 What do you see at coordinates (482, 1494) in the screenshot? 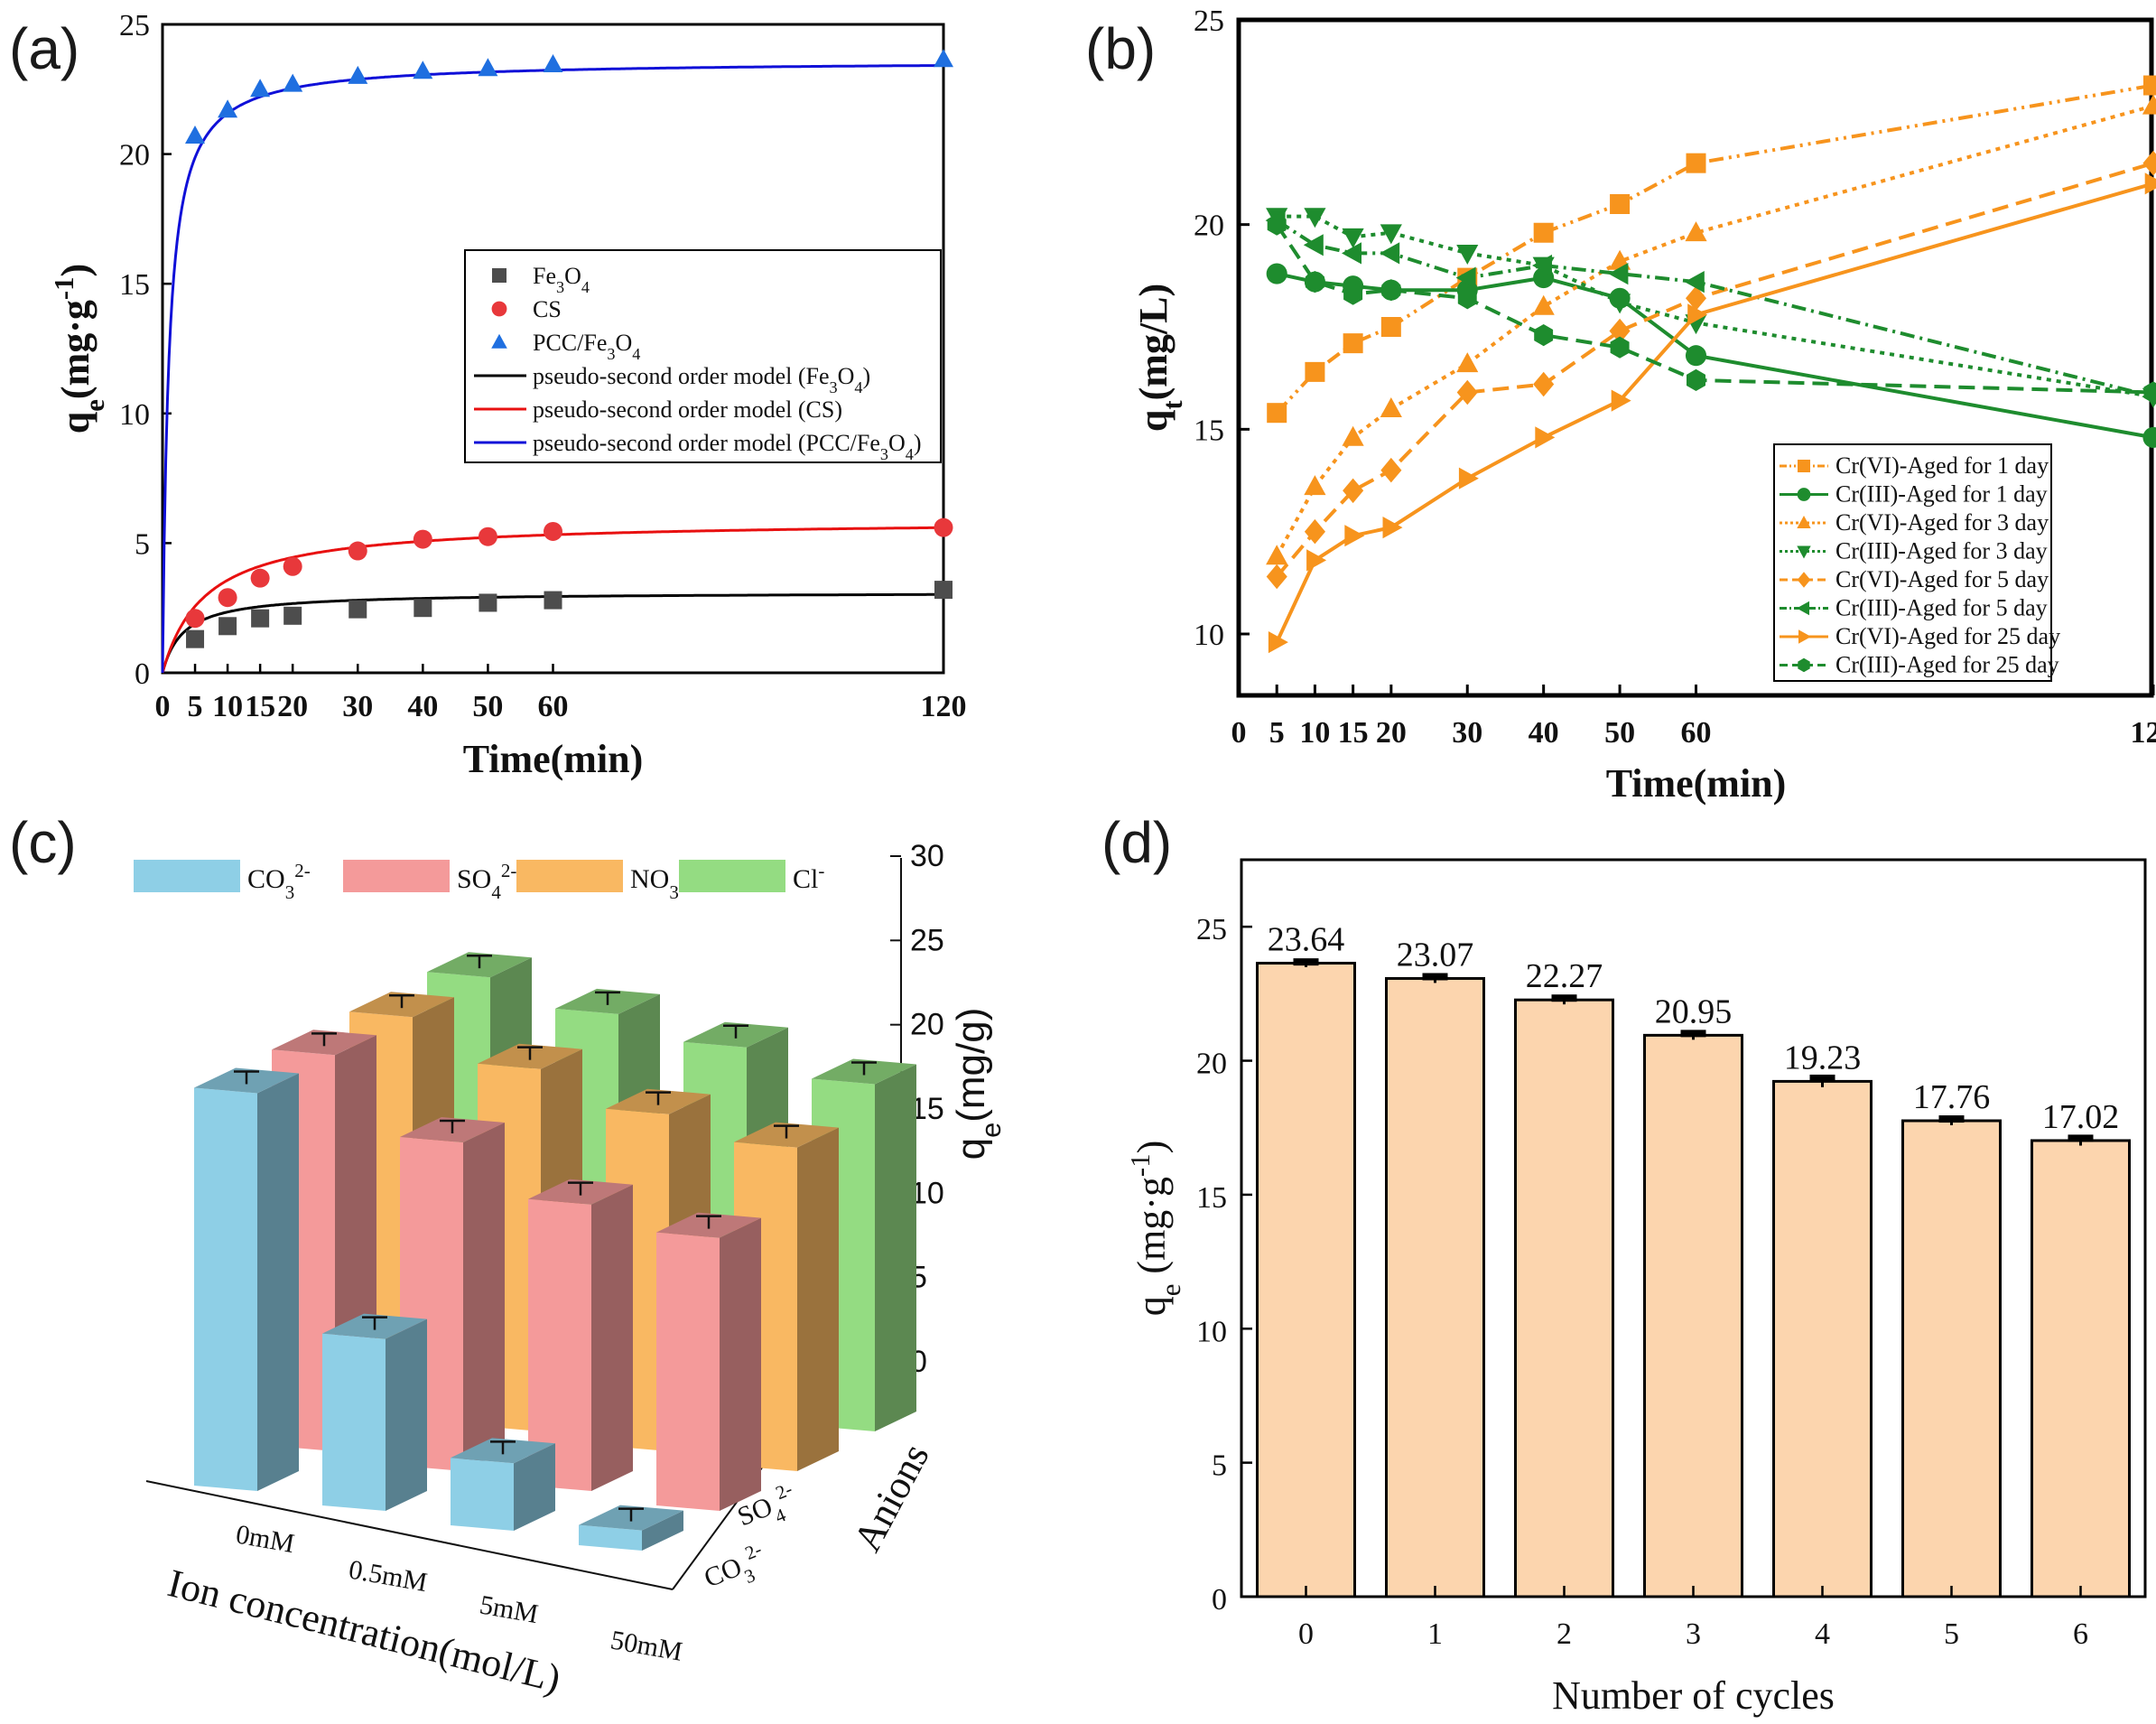
I see `bar-front-c` at bounding box center [482, 1494].